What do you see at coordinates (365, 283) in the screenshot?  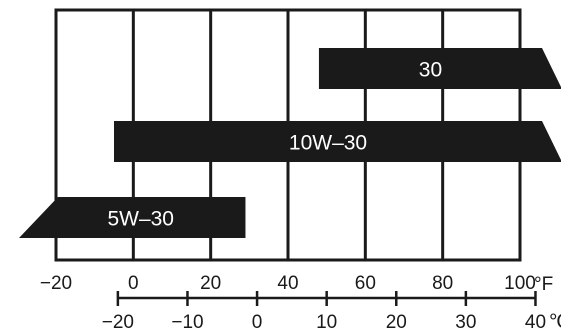 I see `fahrenheit-tick-label: 60` at bounding box center [365, 283].